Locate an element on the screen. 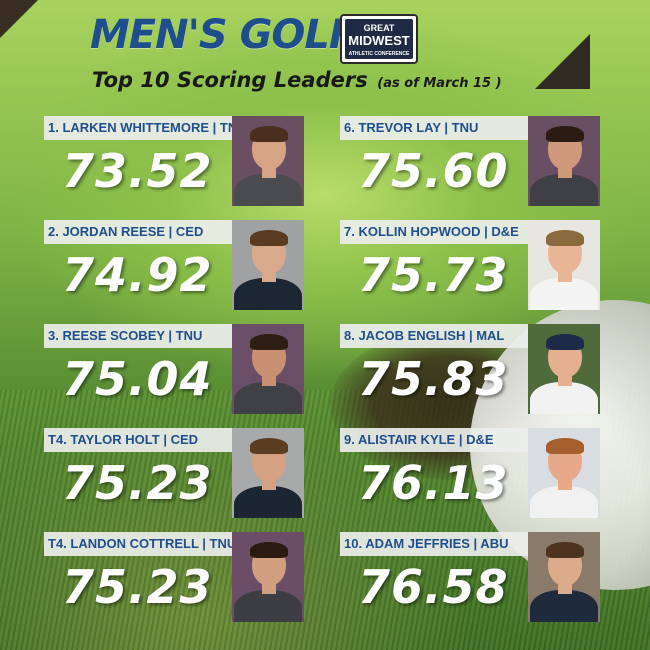  player-score: 74.92 is located at coordinates (137, 275).